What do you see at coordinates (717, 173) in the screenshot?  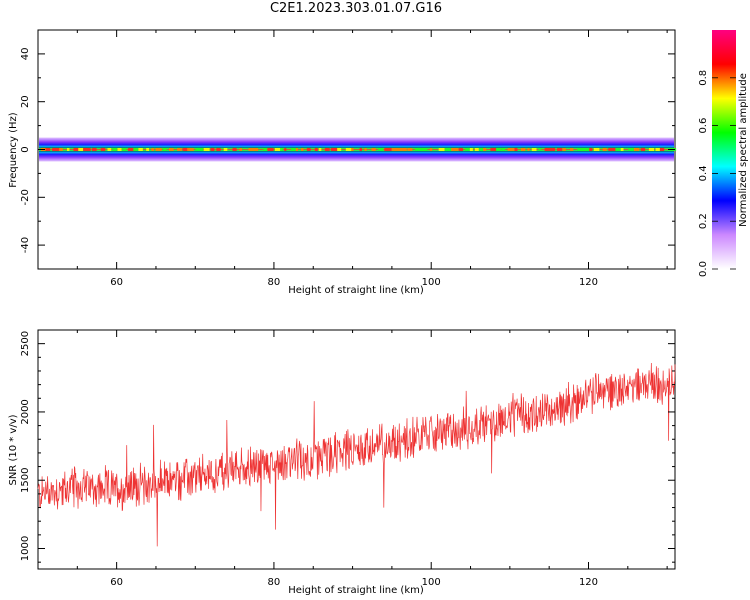 I see `colorbar-ticks: 0.0 0.2 0.4 0.6 0.8` at bounding box center [717, 173].